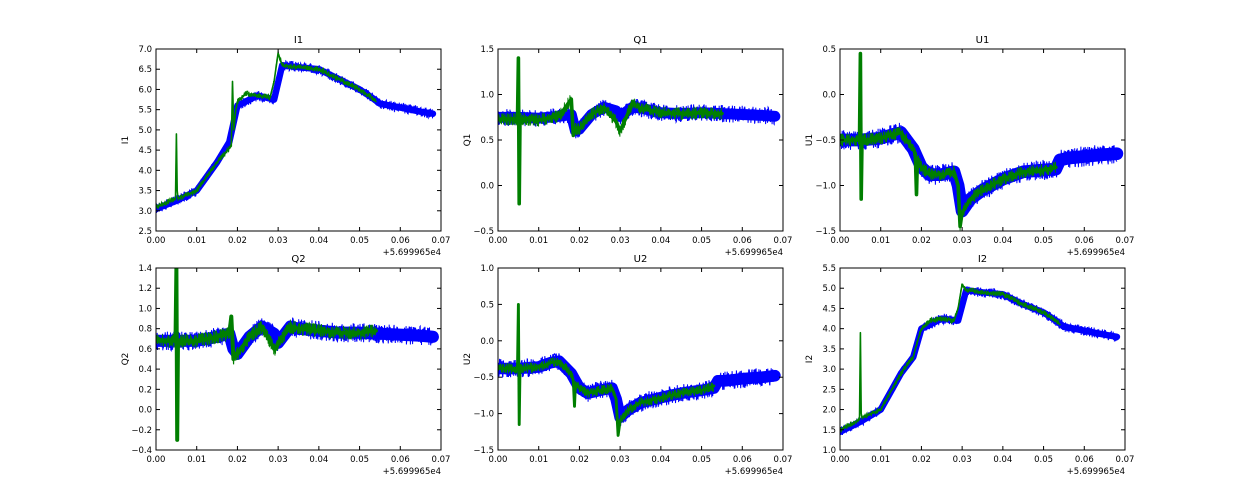 The image size is (1250, 500). I want to click on y-tick-label: 3.5, so click(829, 350).